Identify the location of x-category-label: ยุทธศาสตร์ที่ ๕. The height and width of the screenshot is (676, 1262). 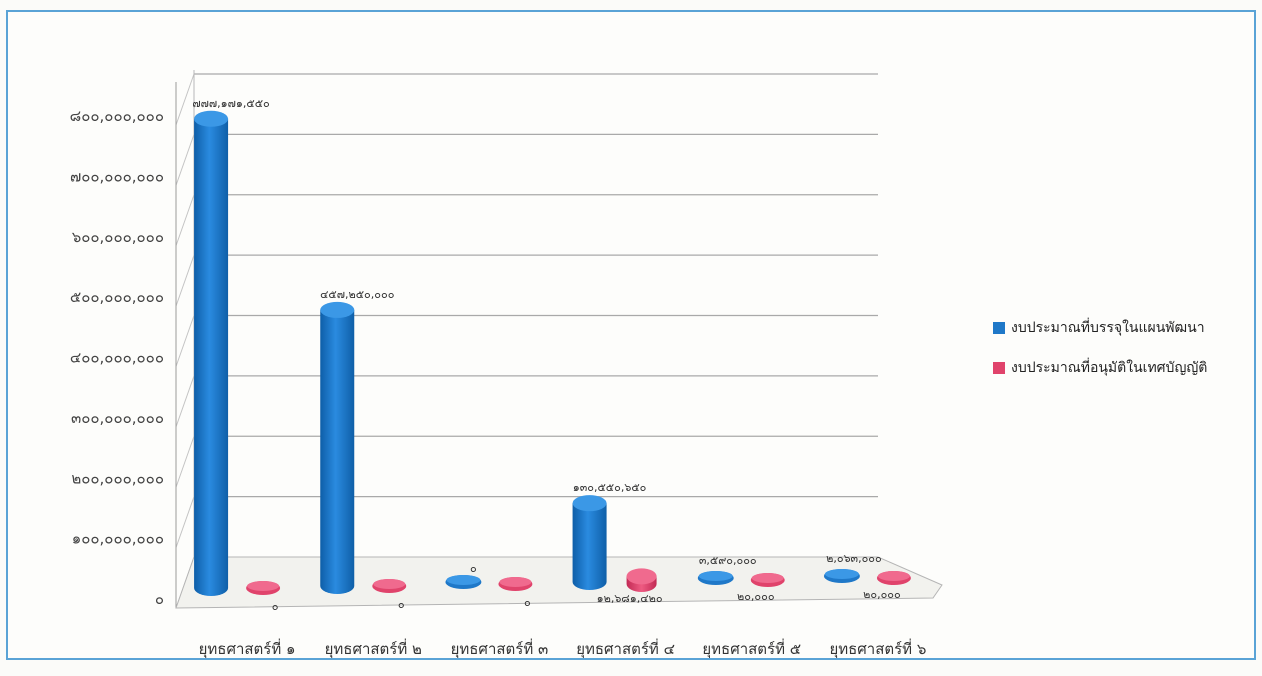
(751, 648).